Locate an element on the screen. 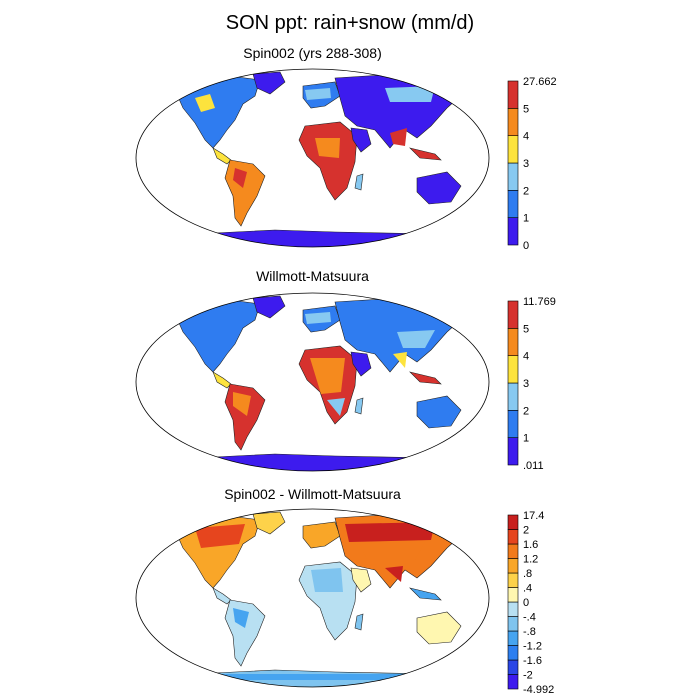 Image resolution: width=700 pixels, height=700 pixels. panel-title: Willmott-Matsuura is located at coordinates (312, 276).